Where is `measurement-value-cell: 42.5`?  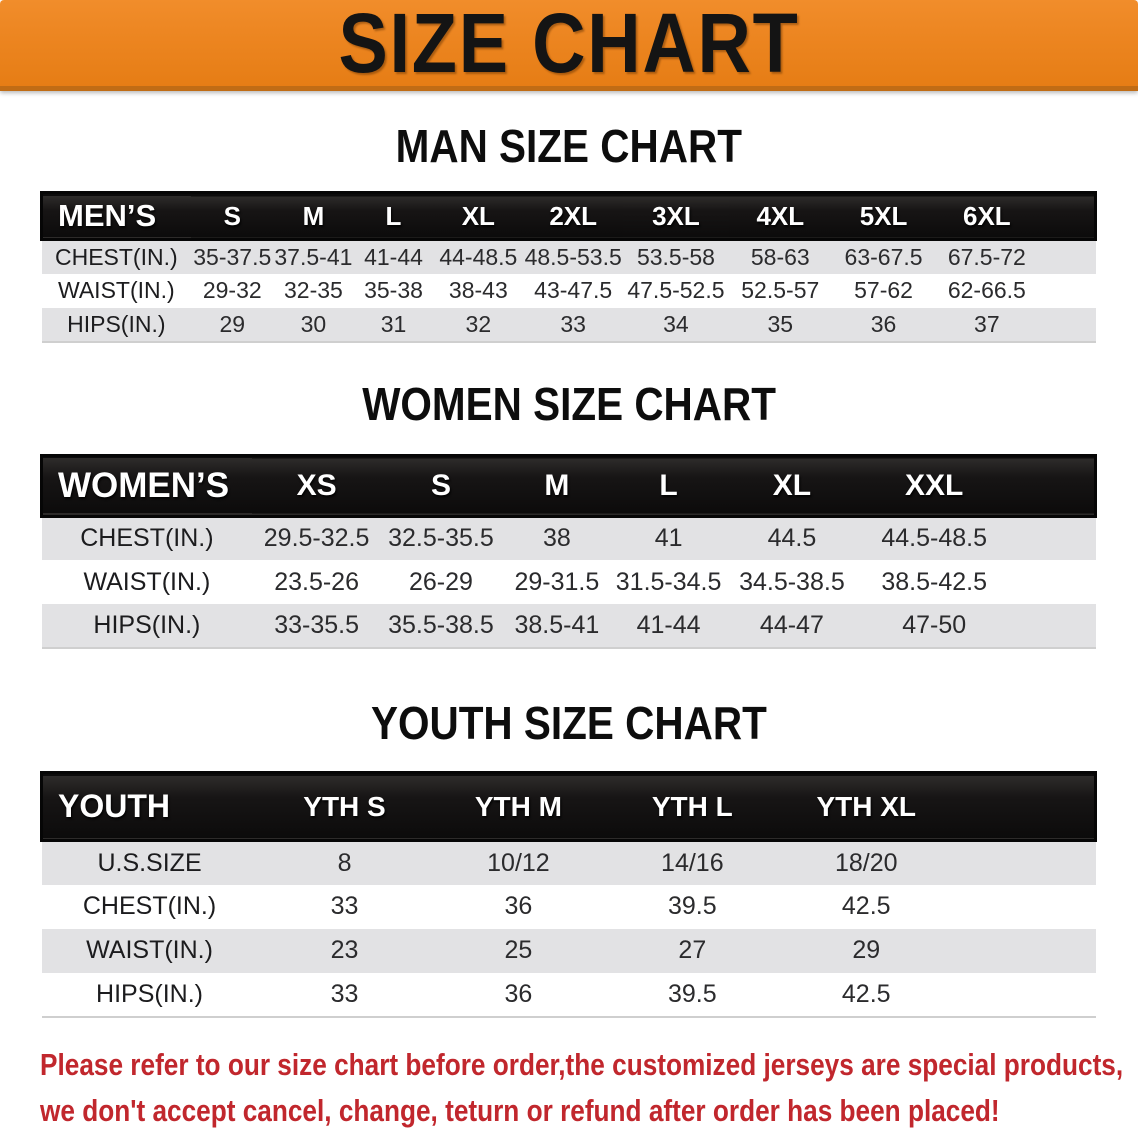
measurement-value-cell: 42.5 is located at coordinates (866, 993).